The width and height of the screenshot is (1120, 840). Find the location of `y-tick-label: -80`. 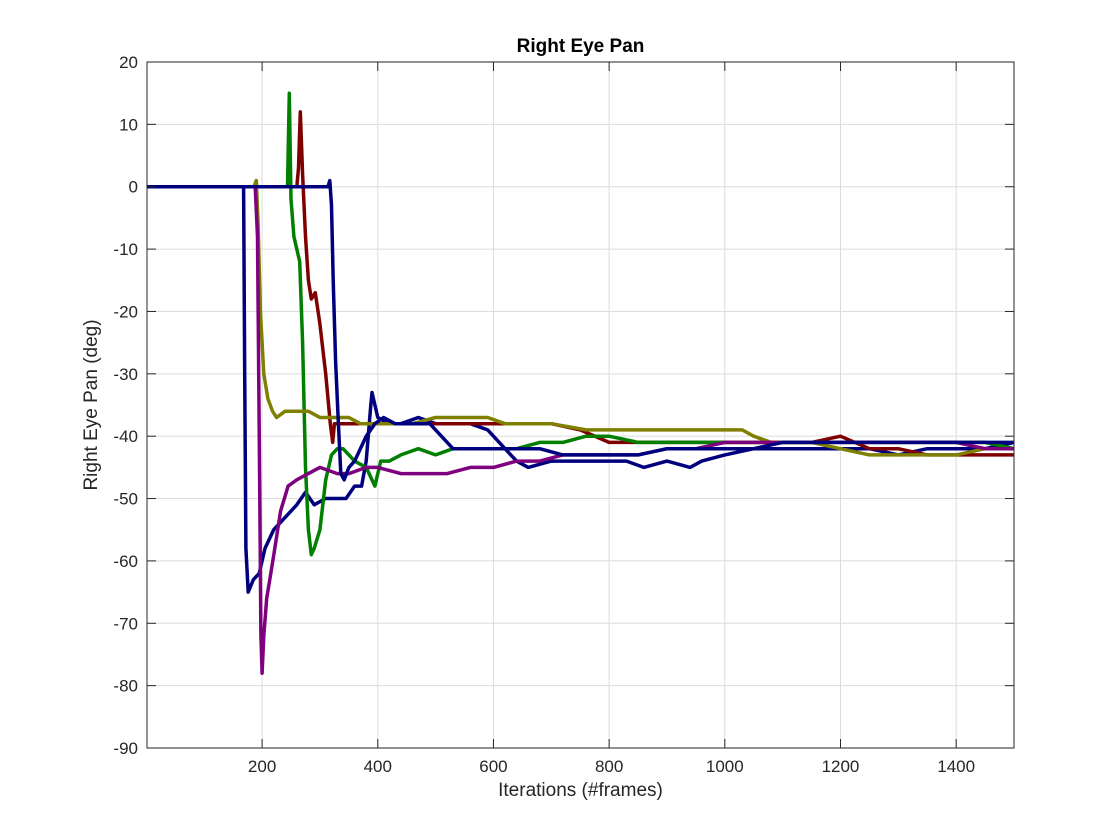

y-tick-label: -80 is located at coordinates (125, 686).